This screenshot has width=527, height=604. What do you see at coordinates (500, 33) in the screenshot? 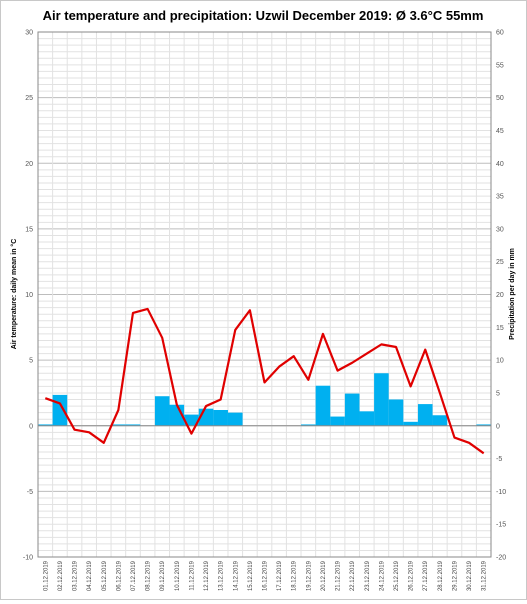
I see `right-axis-tick-label: 60` at bounding box center [500, 33].